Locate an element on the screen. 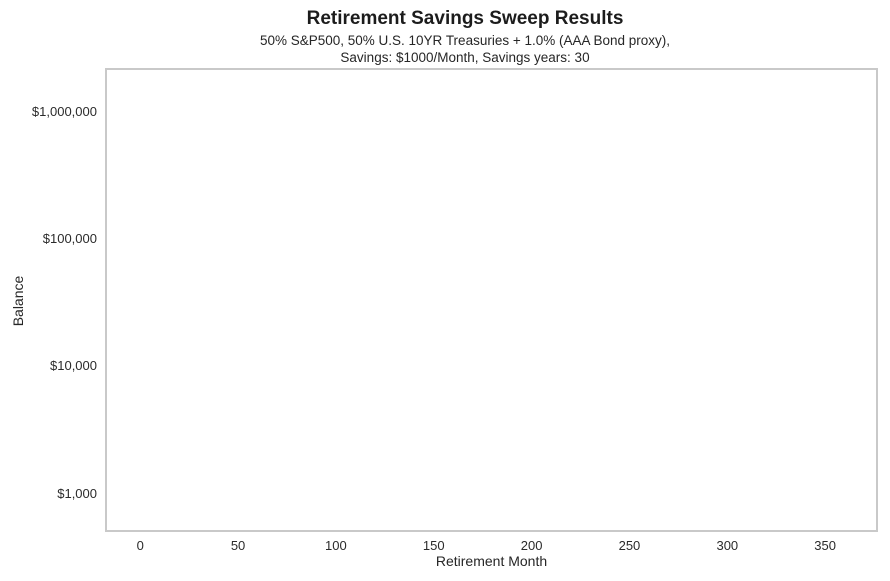  x-tick-label: 50 is located at coordinates (238, 545).